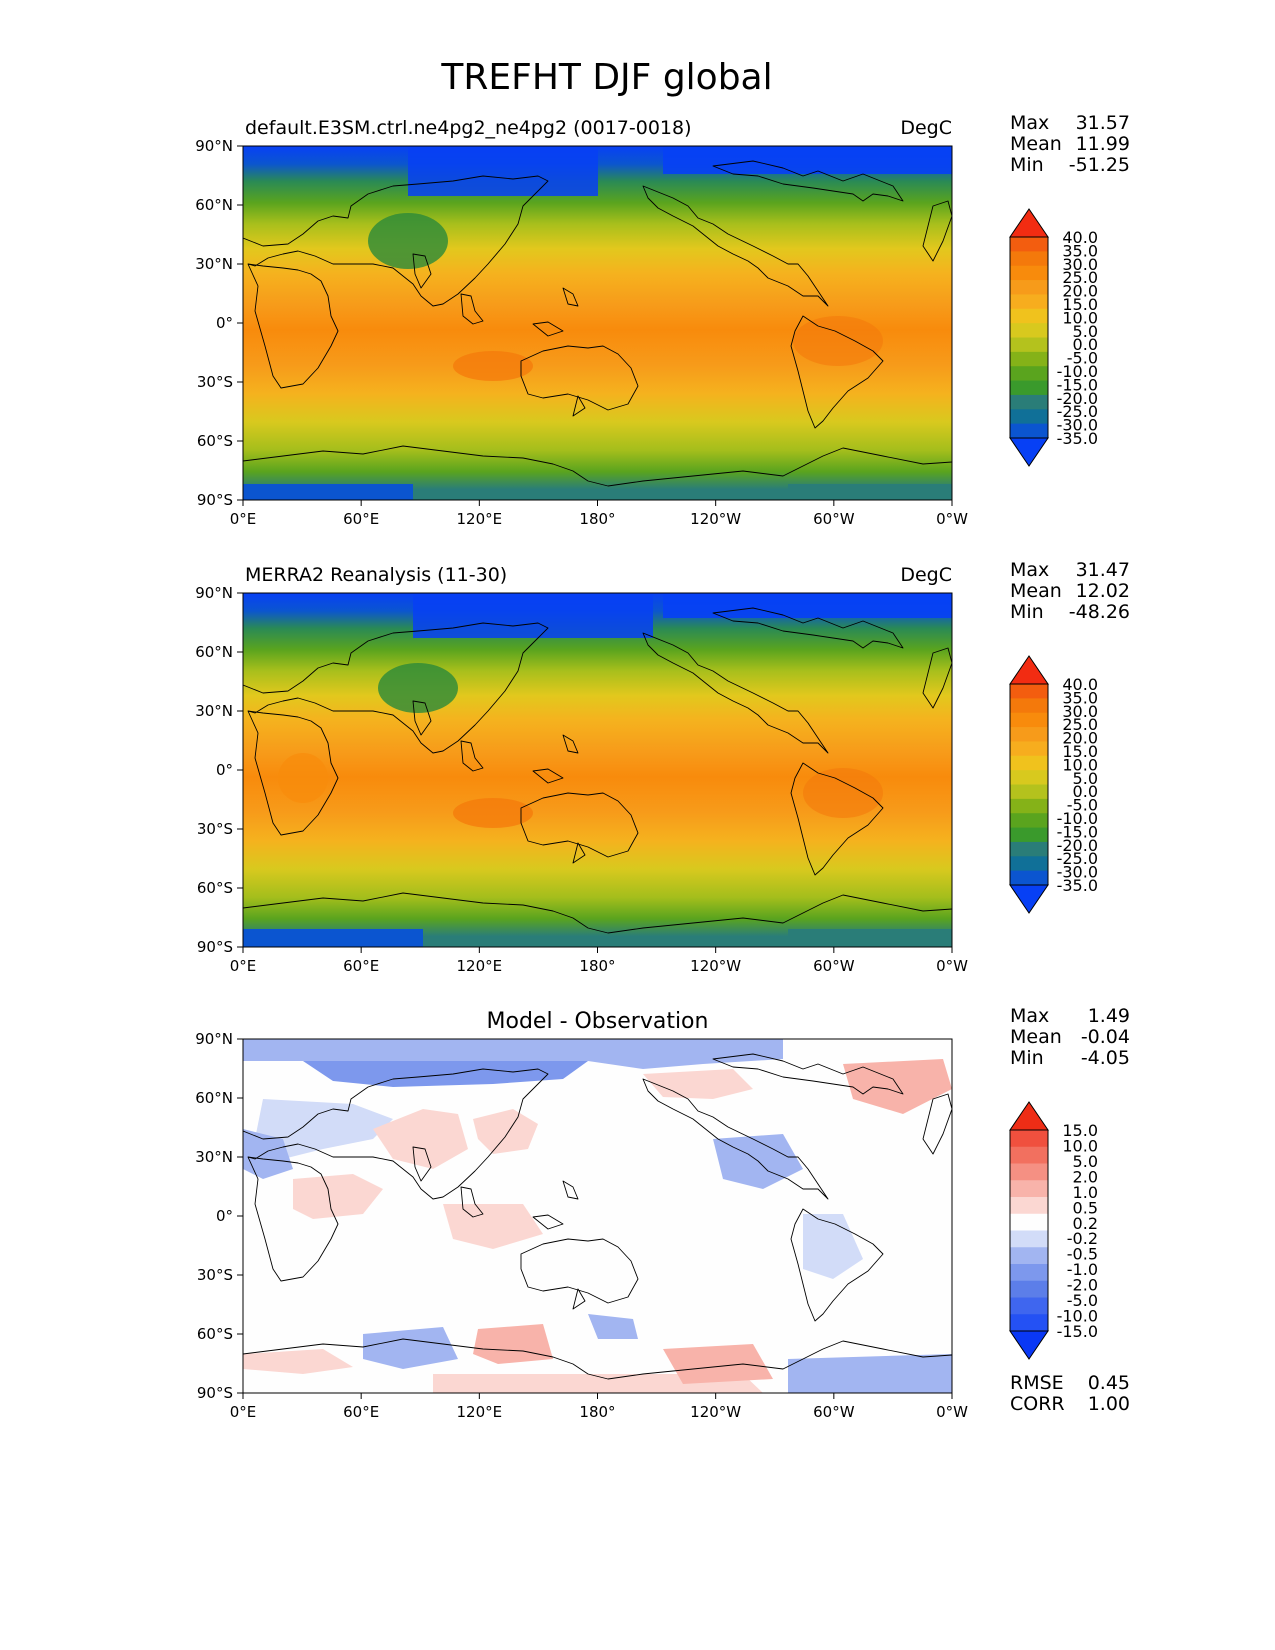  Describe the element at coordinates (1085, 1207) in the screenshot. I see `colorbar-label: 0.5` at that location.